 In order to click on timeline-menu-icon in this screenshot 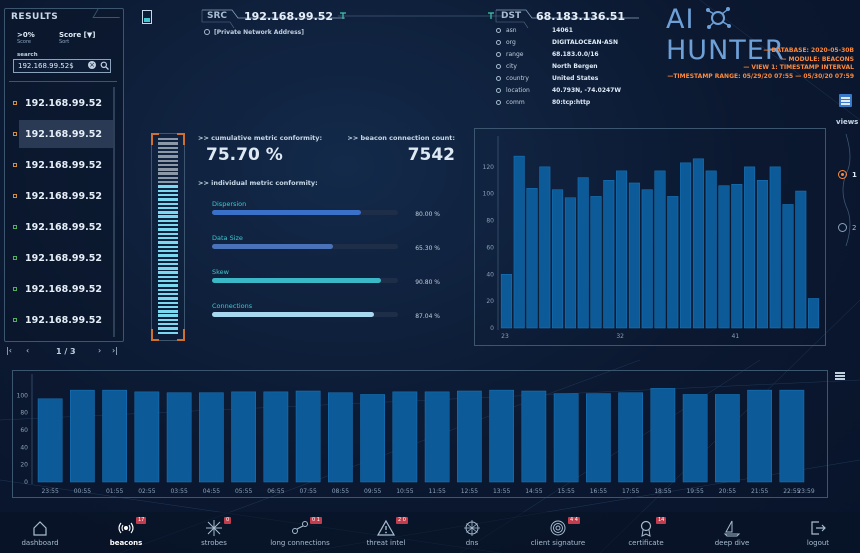, I will do `click(840, 376)`.